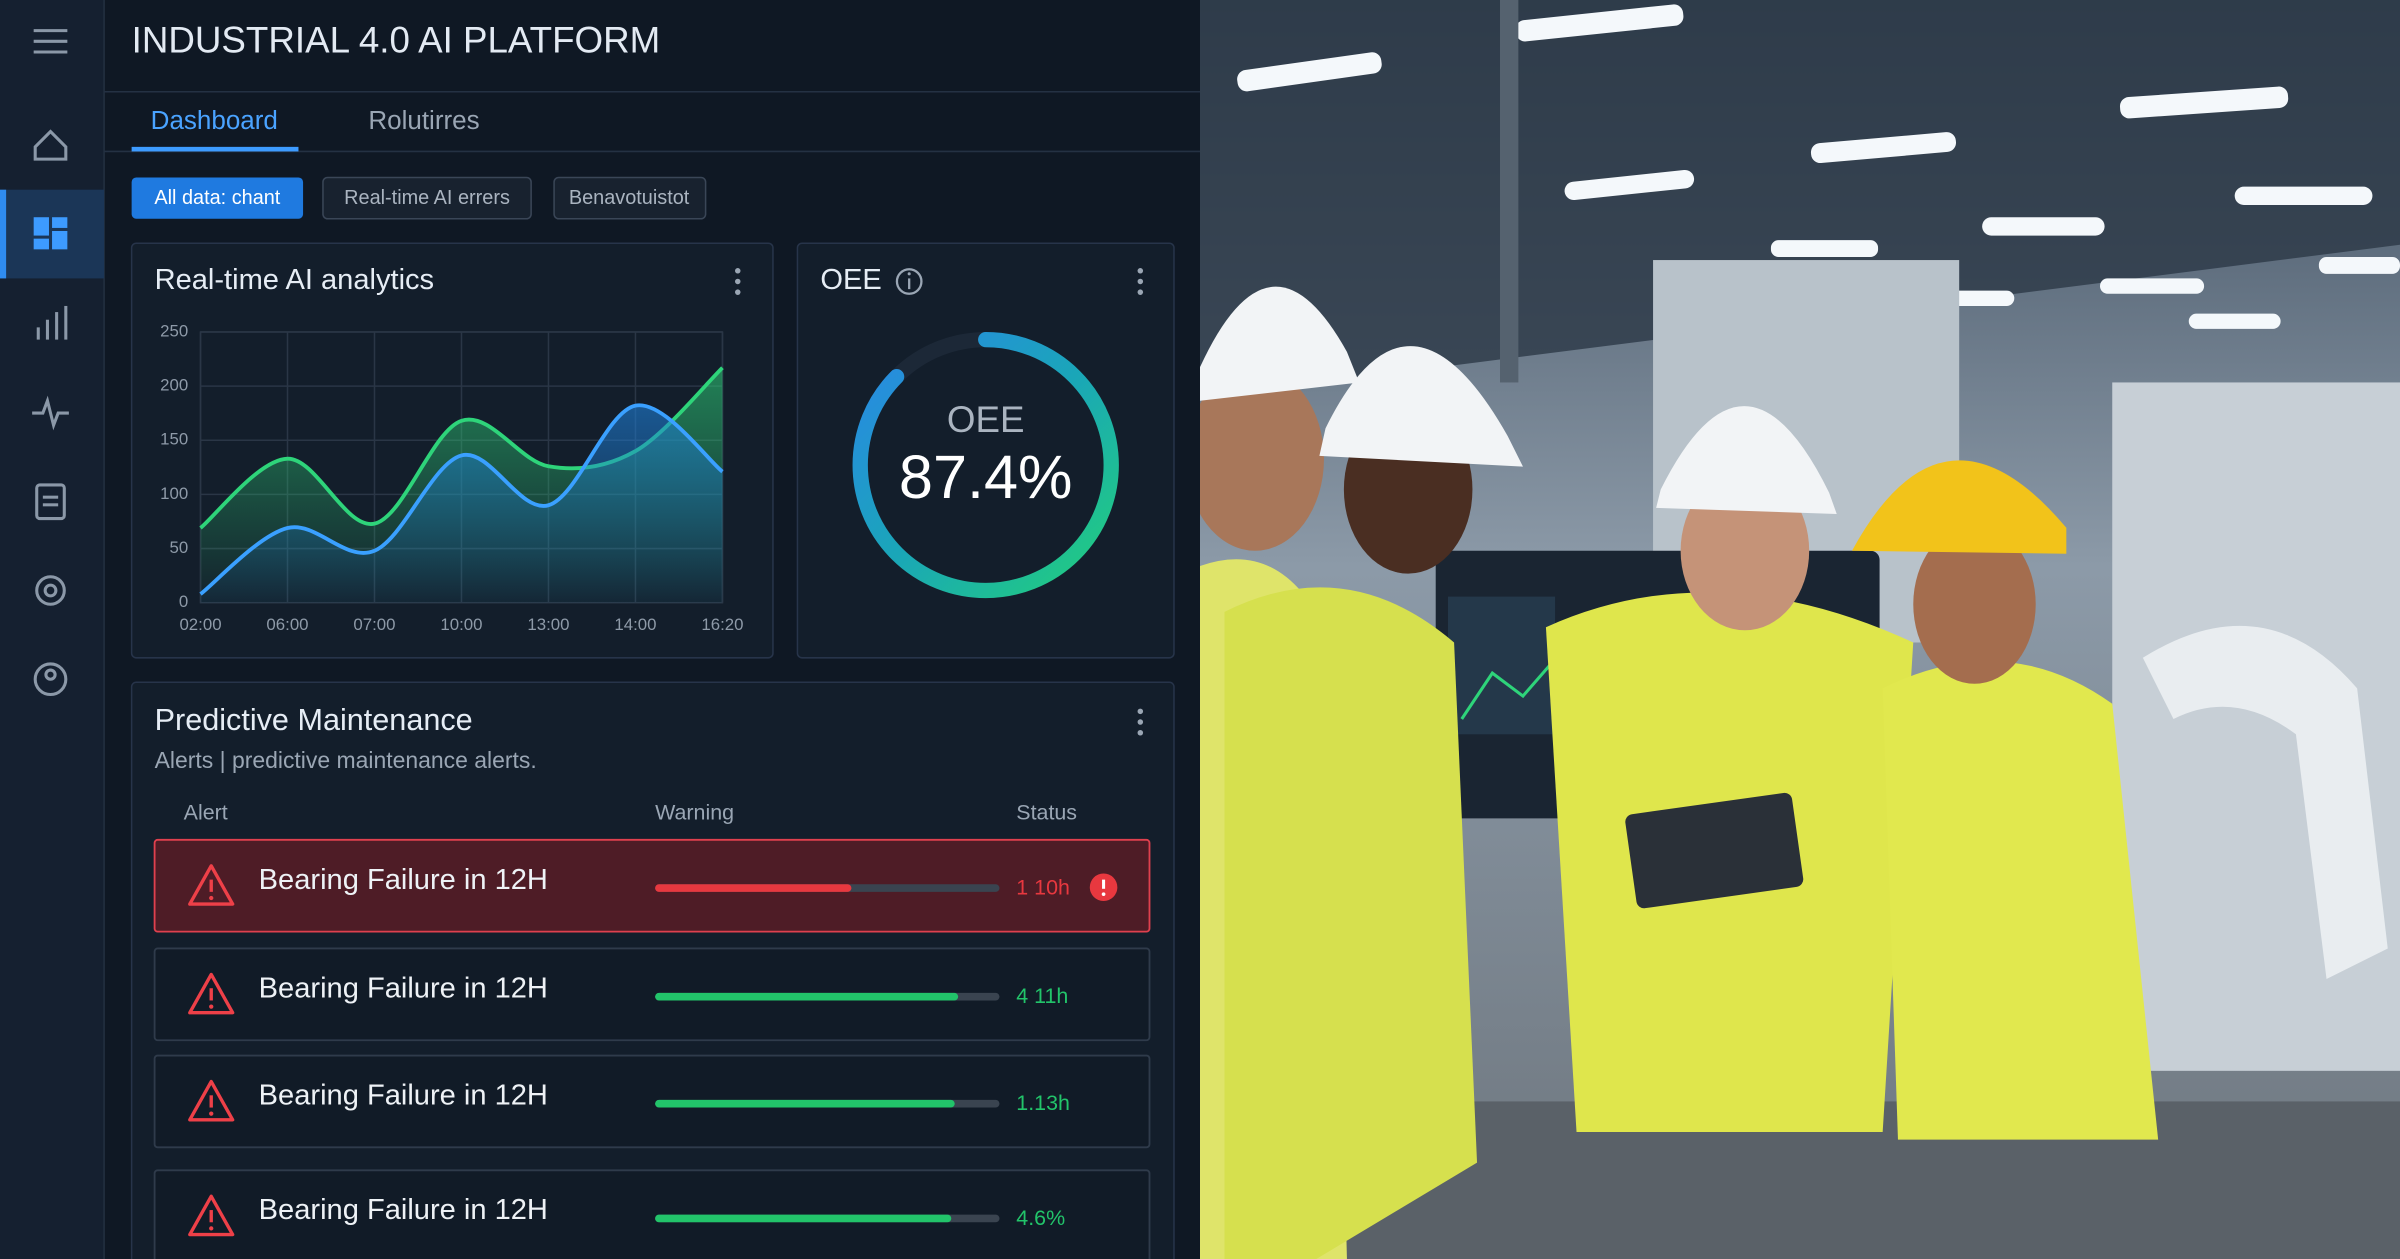 The image size is (2400, 1259). Describe the element at coordinates (200, 624) in the screenshot. I see `x-tick-label: 02:00` at that location.